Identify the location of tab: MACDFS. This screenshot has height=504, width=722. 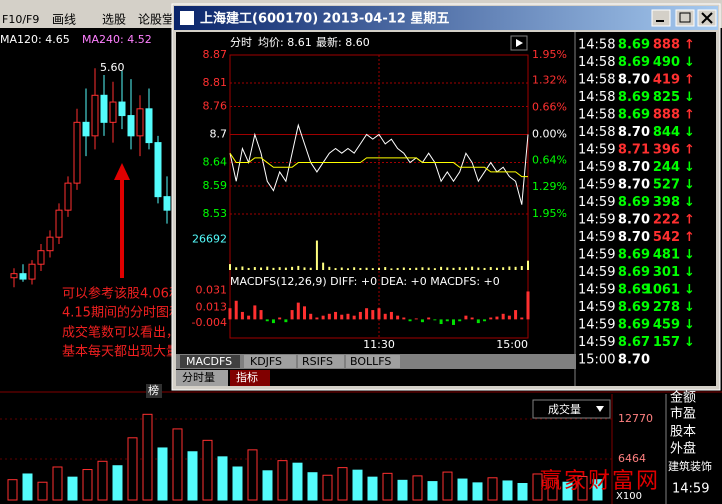
(209, 361).